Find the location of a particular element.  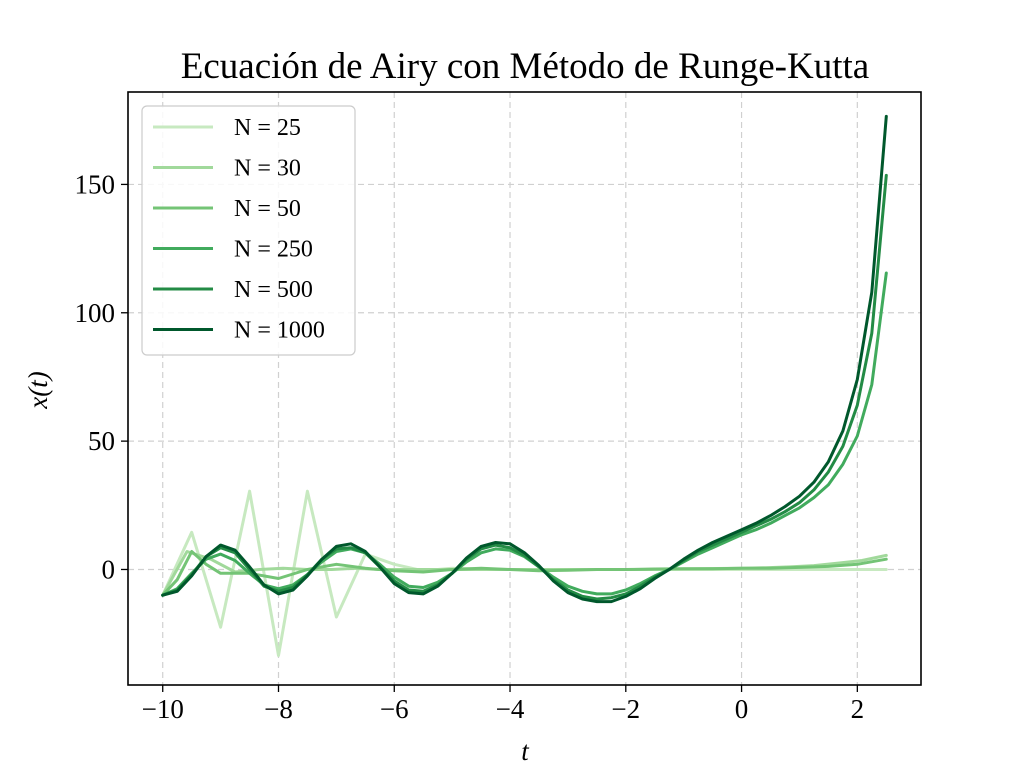

x-tick-label: −4 is located at coordinates (510, 709).